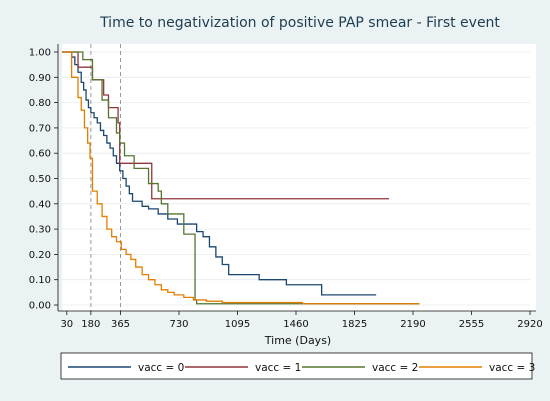 The width and height of the screenshot is (550, 401). What do you see at coordinates (40, 53) in the screenshot?
I see `y-tick-label: 1.00` at bounding box center [40, 53].